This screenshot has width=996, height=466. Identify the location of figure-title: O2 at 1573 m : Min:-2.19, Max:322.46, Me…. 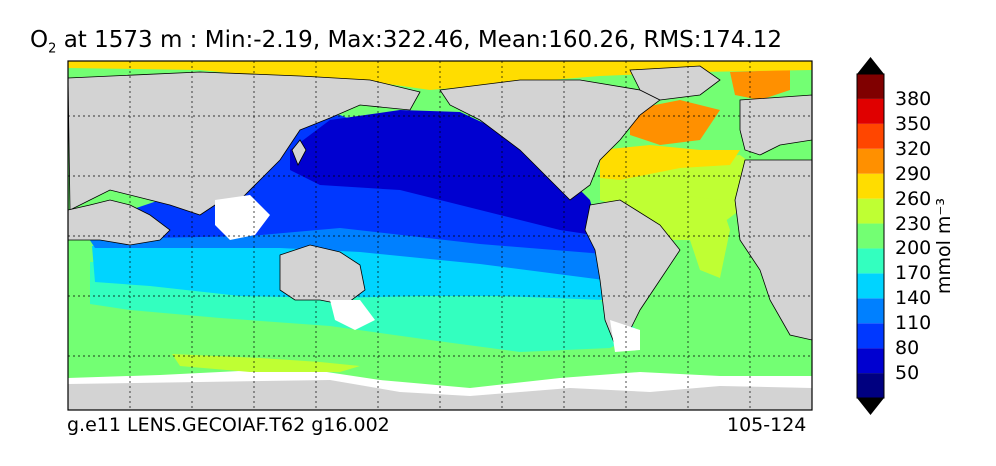
(406, 42).